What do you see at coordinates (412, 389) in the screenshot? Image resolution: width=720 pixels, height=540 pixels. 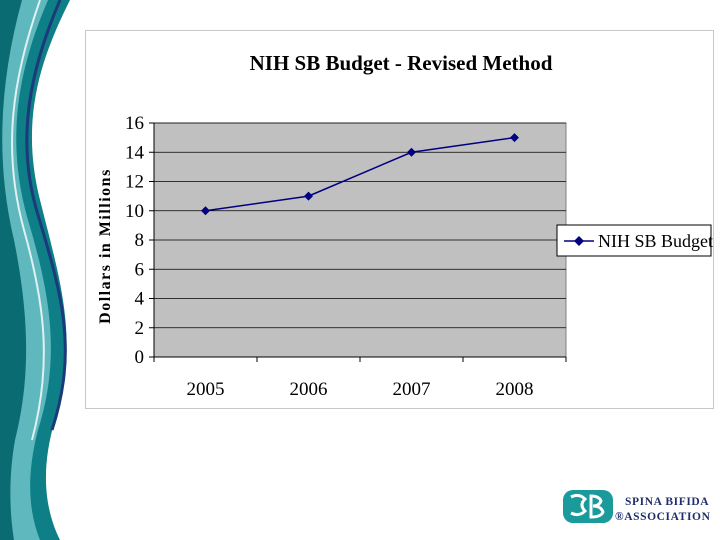 I see `x-tick-label-2007: 2007` at bounding box center [412, 389].